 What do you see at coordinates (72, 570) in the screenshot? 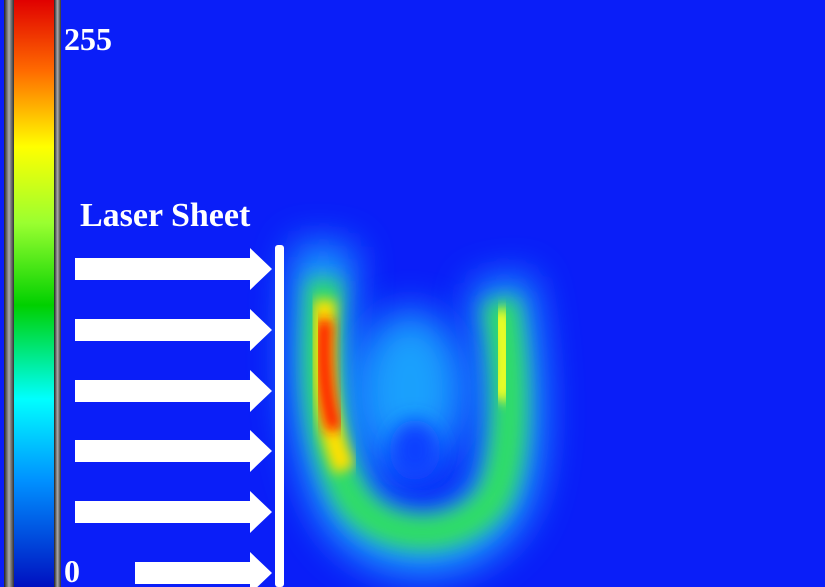
I see `colorbar-min-label: 0` at bounding box center [72, 570].